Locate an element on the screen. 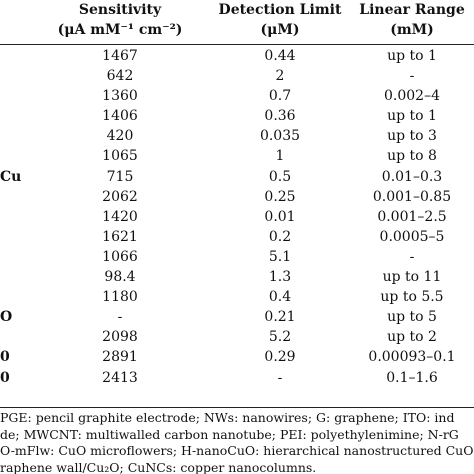 The width and height of the screenshot is (474, 474). cell-sensitivity: 1180 is located at coordinates (120, 297).